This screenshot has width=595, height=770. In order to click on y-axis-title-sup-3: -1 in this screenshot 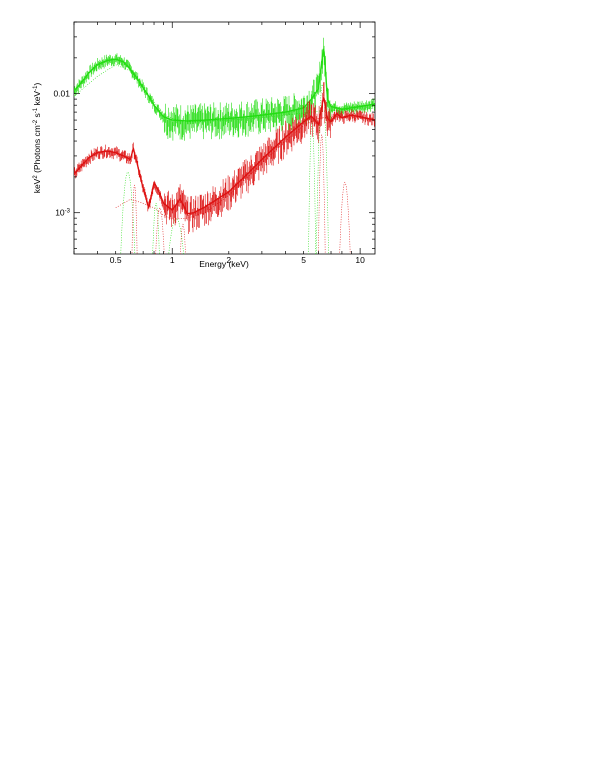, I will do `click(36, 110)`.